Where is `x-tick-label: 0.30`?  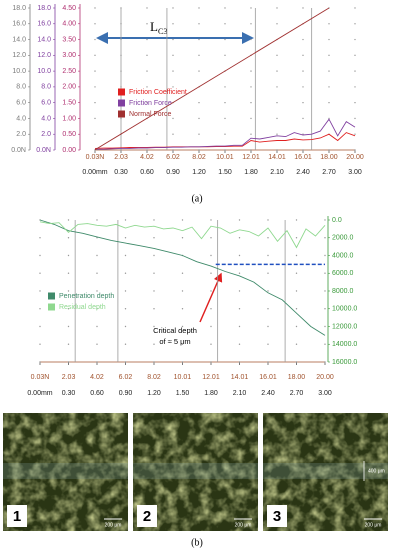 x-tick-label: 0.30 is located at coordinates (121, 172).